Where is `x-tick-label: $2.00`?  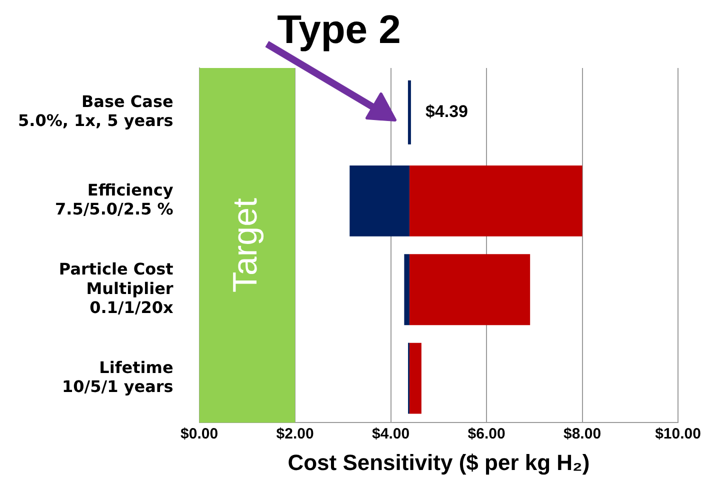 x-tick-label: $2.00 is located at coordinates (295, 434).